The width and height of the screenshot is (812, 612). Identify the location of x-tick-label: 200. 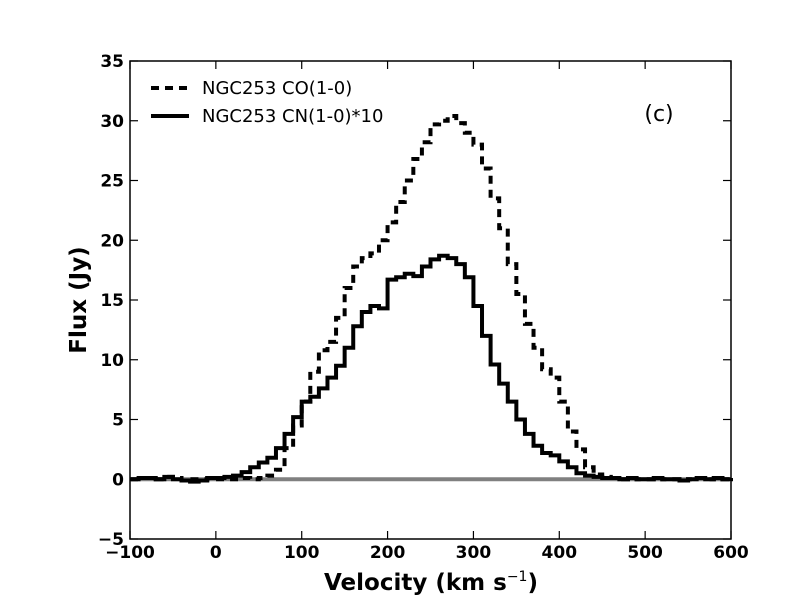
(388, 553).